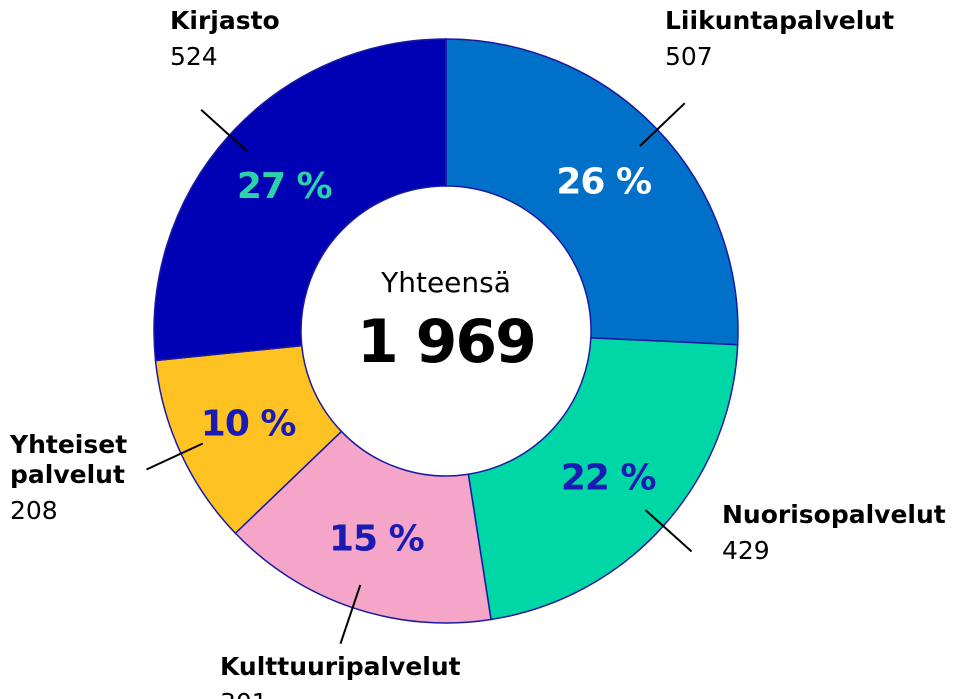 The width and height of the screenshot is (980, 699). Describe the element at coordinates (69, 459) in the screenshot. I see `category-name: Yhteiset palvelut` at that location.